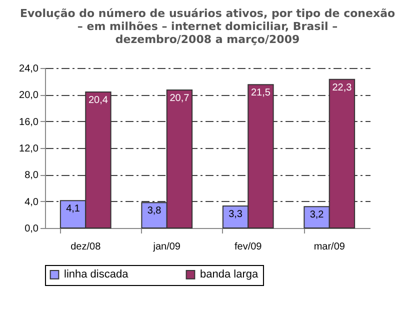 The height and width of the screenshot is (320, 415). I want to click on data-label: 21,5, so click(260, 93).